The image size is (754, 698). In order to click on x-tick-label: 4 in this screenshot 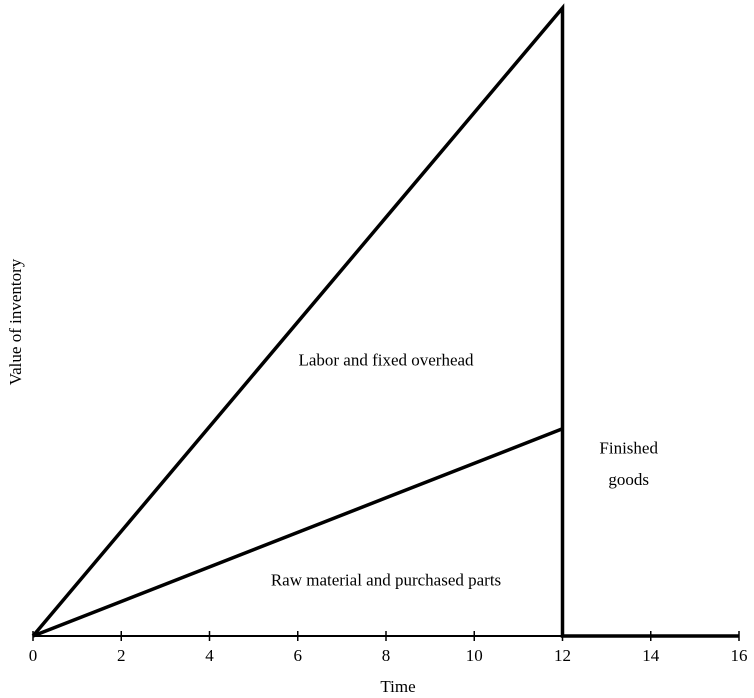, I will do `click(209, 655)`.